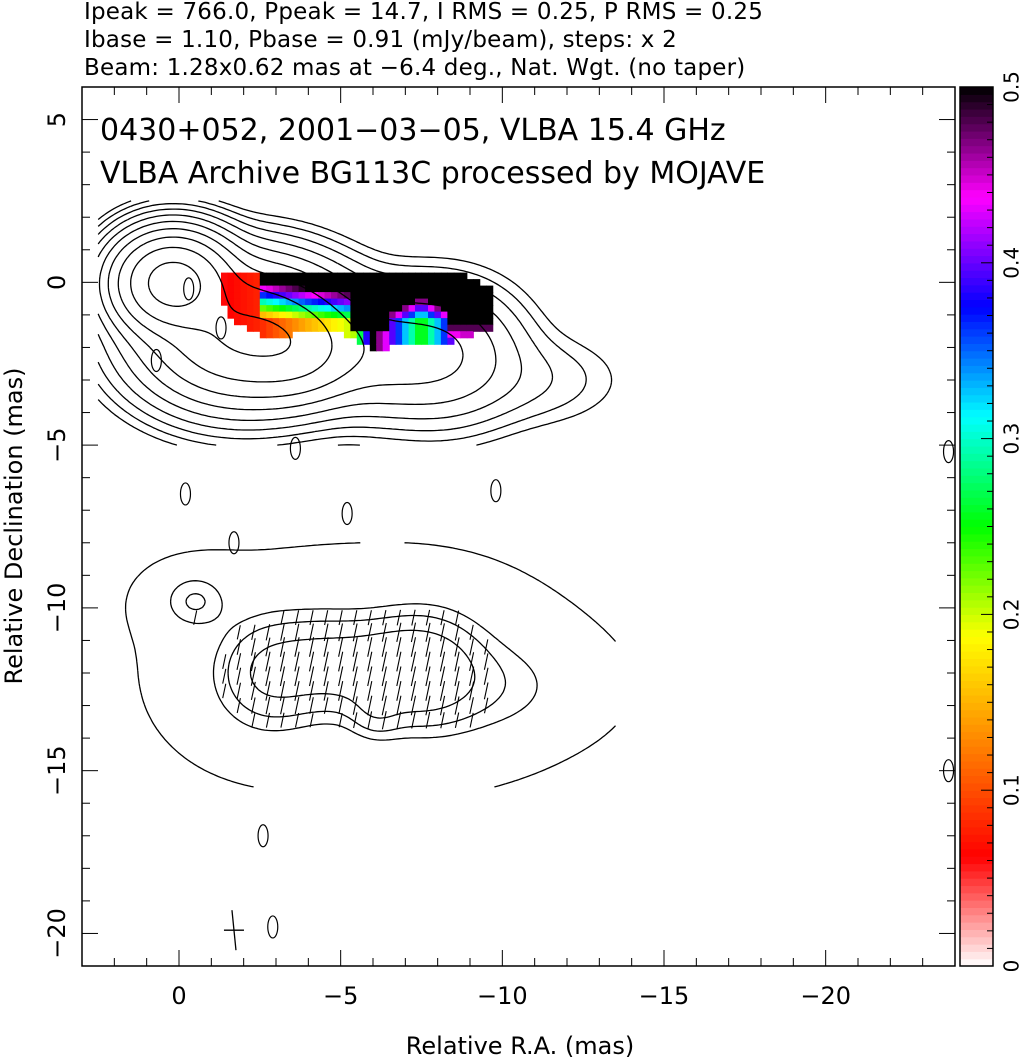 This screenshot has width=1021, height=1060. I want to click on pol-outer-contour, so click(370, 665).